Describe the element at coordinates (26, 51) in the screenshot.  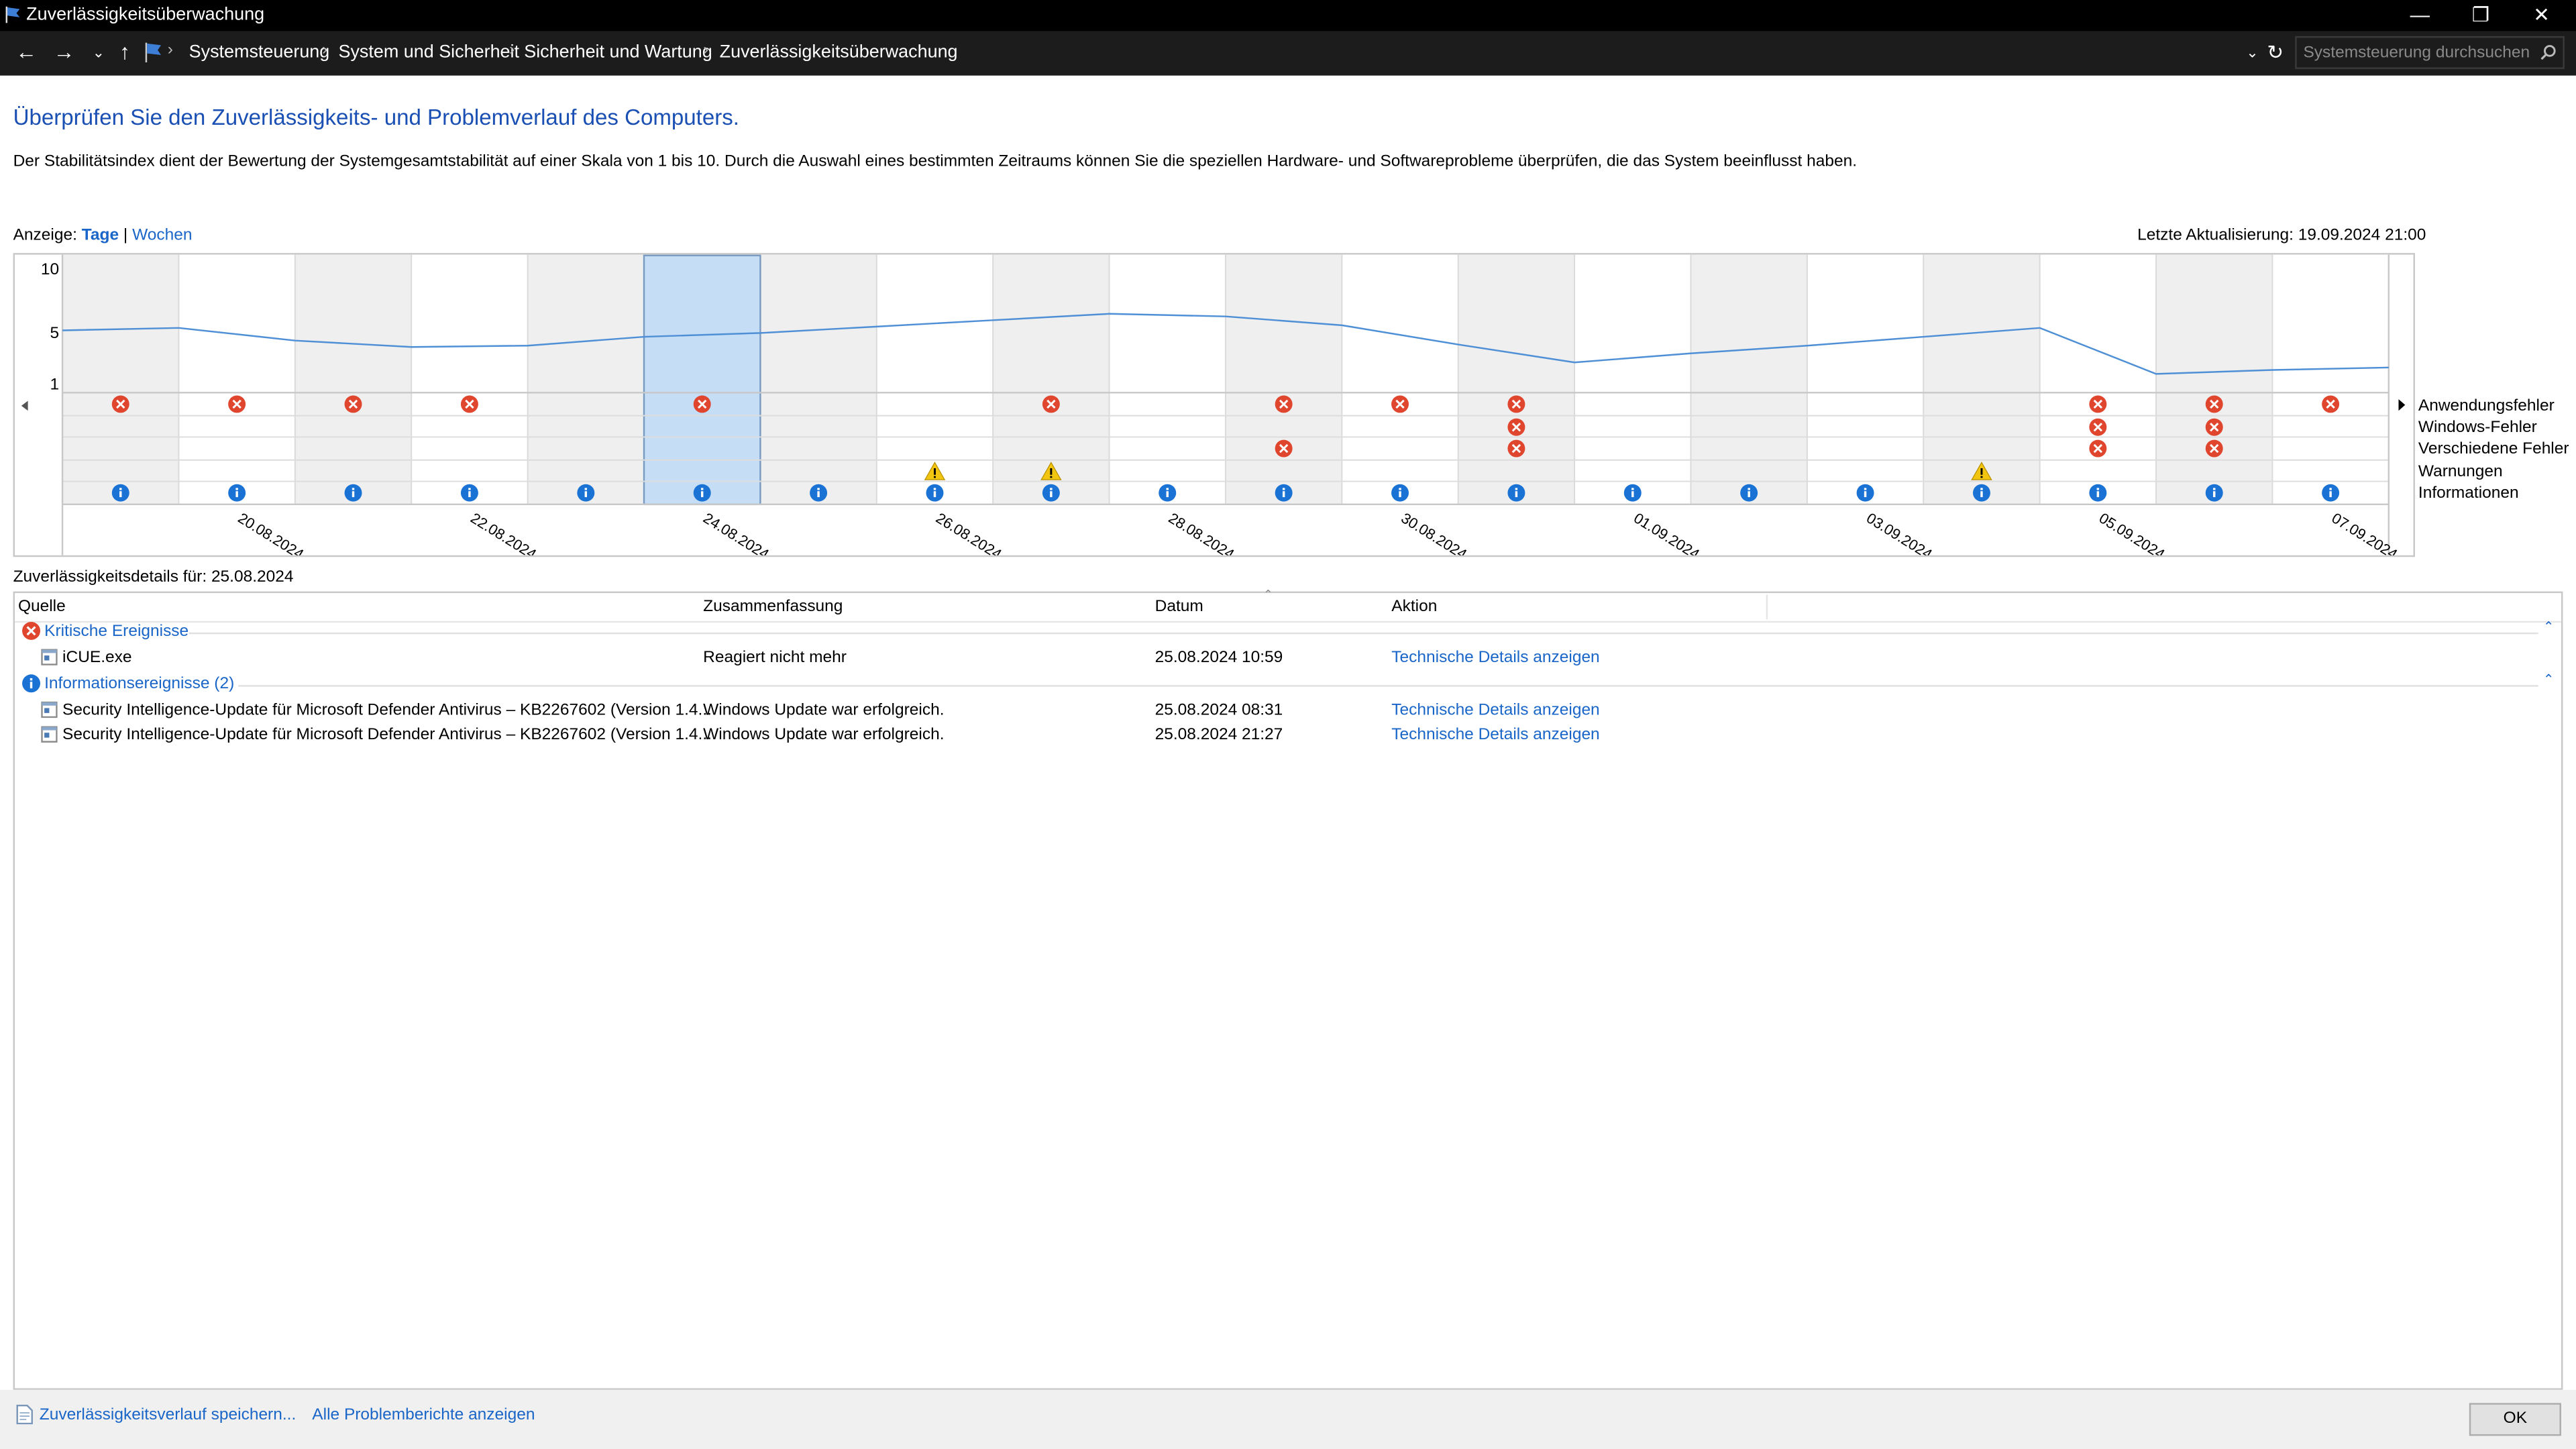
I see `back-arrow-icon: ←` at that location.